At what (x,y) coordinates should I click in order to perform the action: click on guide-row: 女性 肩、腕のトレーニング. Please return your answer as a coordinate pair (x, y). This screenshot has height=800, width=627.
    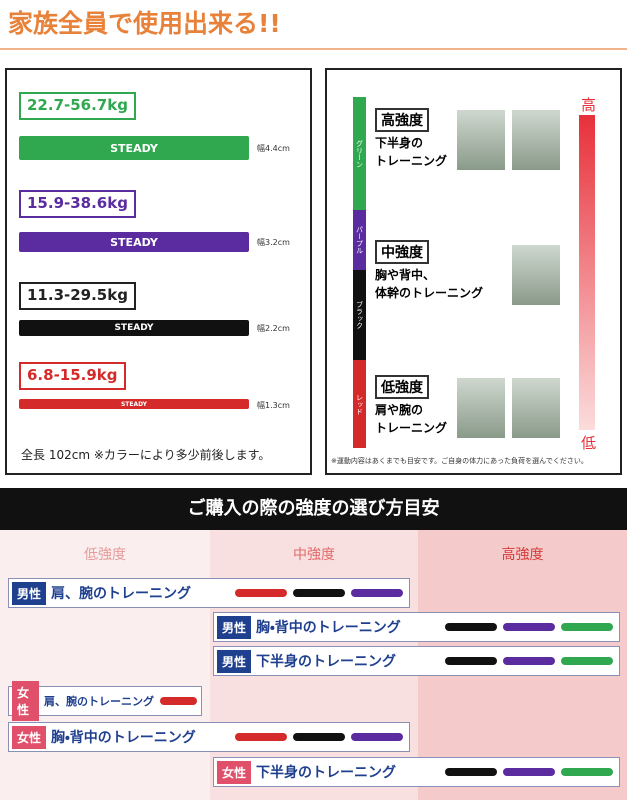
    Looking at the image, I should click on (105, 701).